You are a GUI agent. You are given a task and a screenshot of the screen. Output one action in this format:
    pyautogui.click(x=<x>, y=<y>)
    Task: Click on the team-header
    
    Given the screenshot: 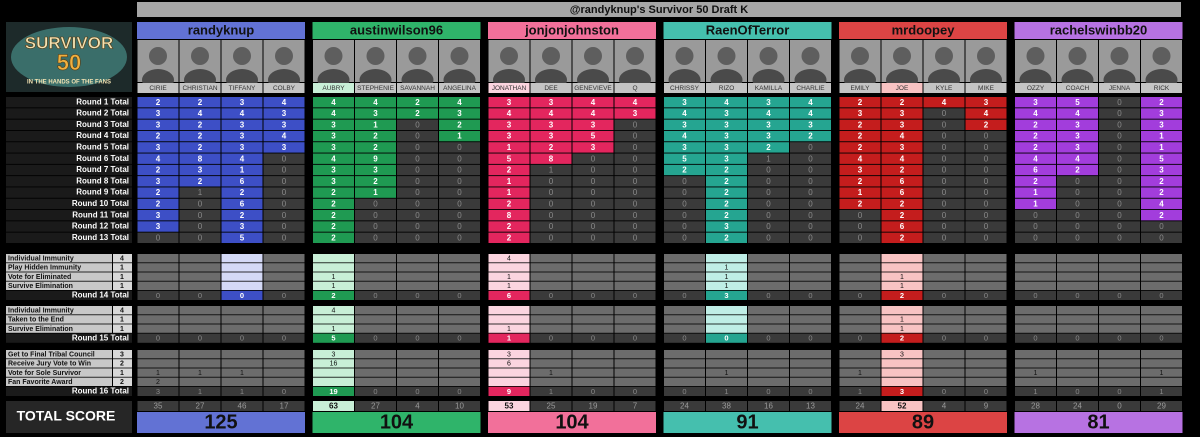 What is the action you would take?
    pyautogui.click(x=396, y=30)
    